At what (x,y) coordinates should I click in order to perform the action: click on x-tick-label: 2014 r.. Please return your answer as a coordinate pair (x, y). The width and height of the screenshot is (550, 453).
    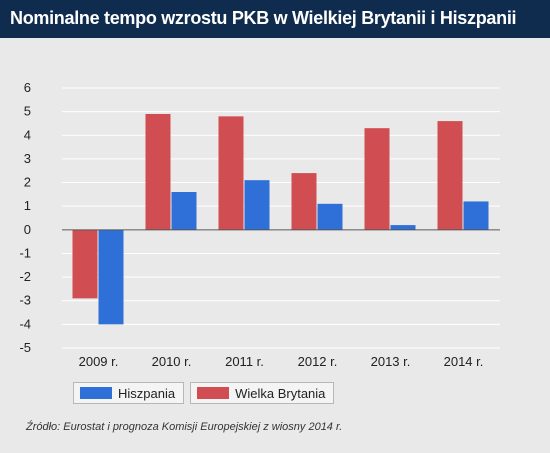
    Looking at the image, I should click on (464, 361).